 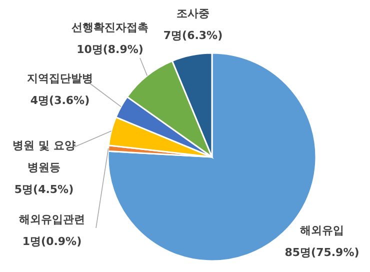 What do you see at coordinates (193, 36) in the screenshot?
I see `data-label: 7명(6.3%)` at bounding box center [193, 36].